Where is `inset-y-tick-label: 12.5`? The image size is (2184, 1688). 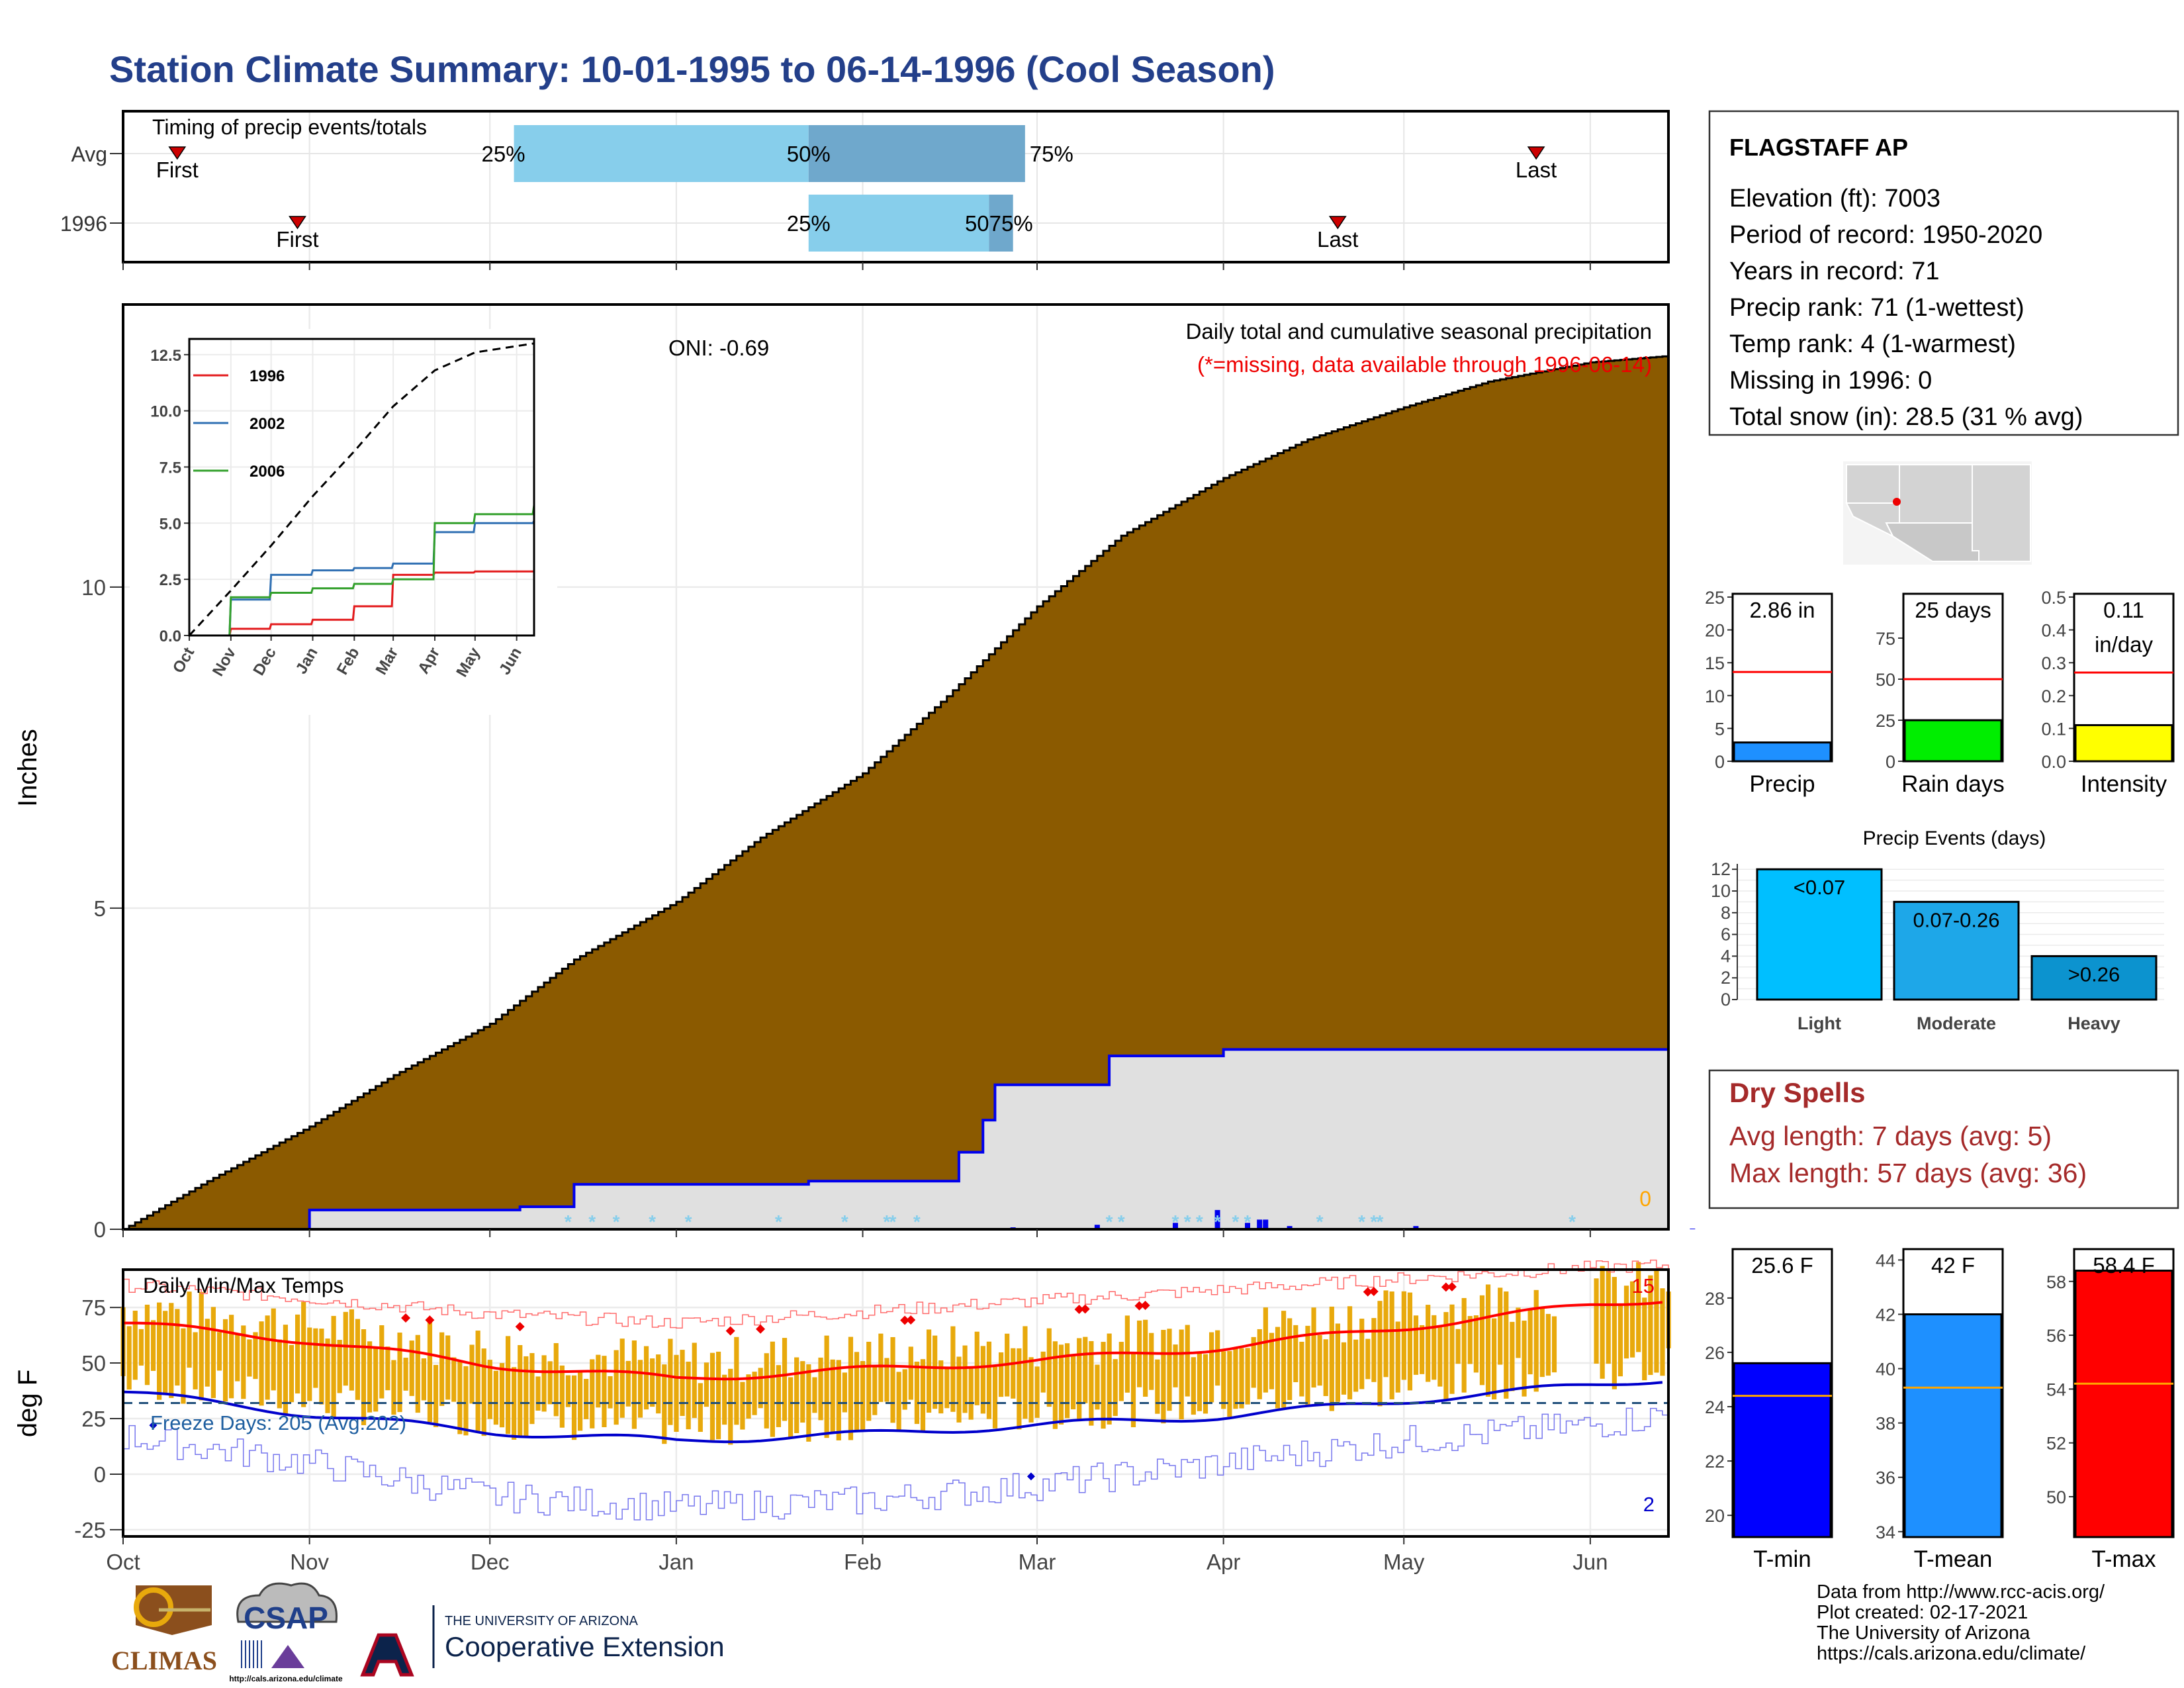
inset-y-tick-label: 12.5 is located at coordinates (165, 356).